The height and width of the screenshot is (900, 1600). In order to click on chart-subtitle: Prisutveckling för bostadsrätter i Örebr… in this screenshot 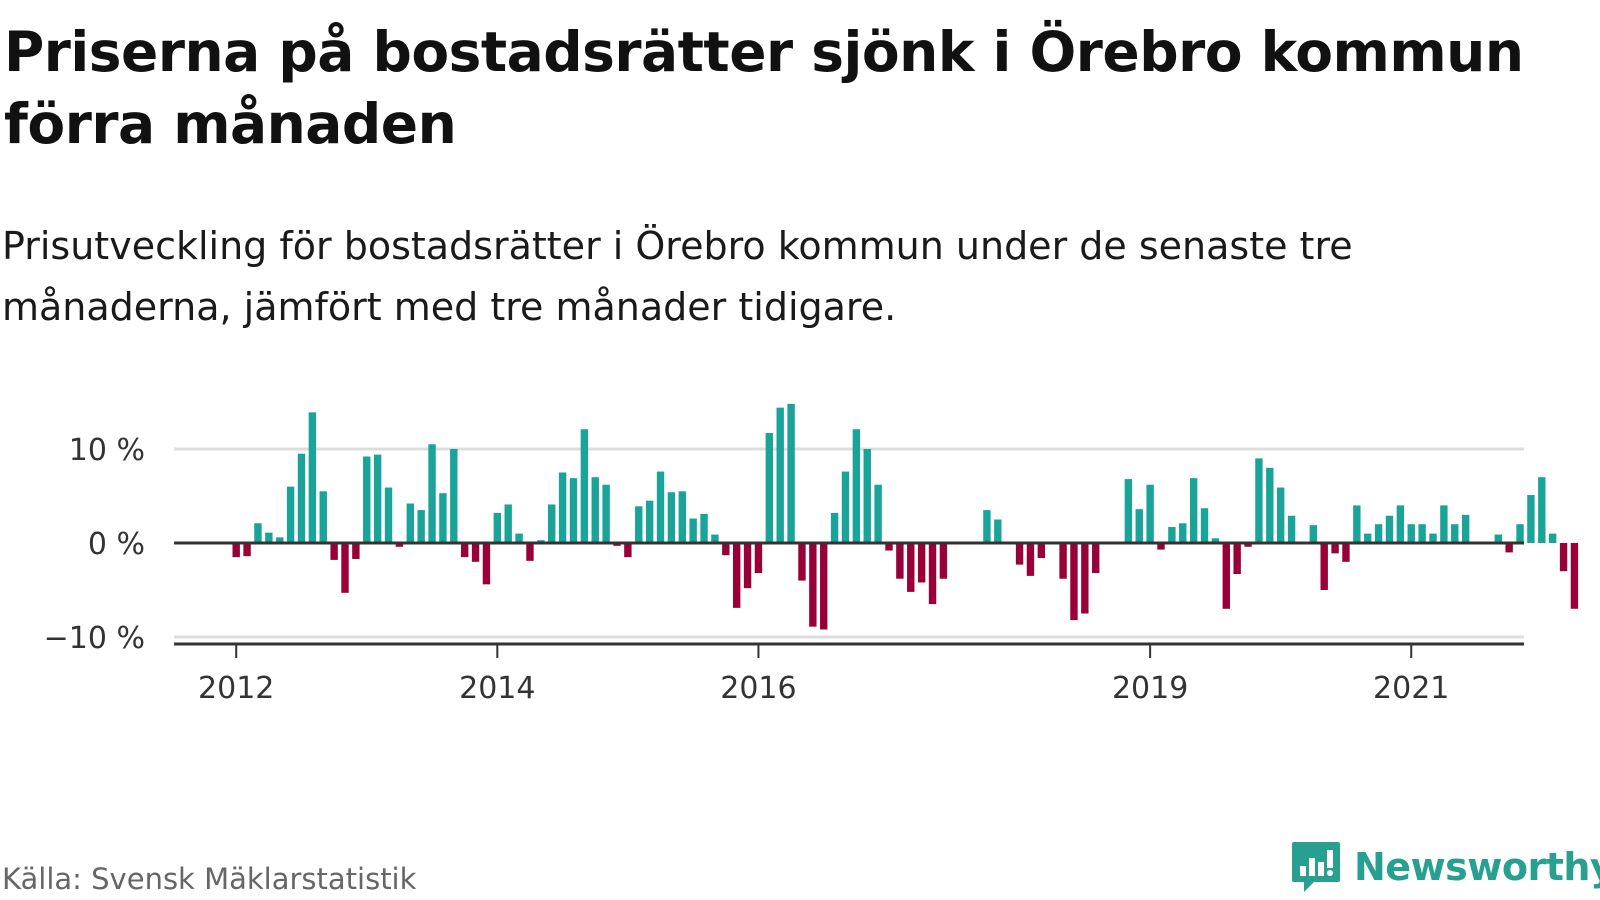, I will do `click(677, 276)`.